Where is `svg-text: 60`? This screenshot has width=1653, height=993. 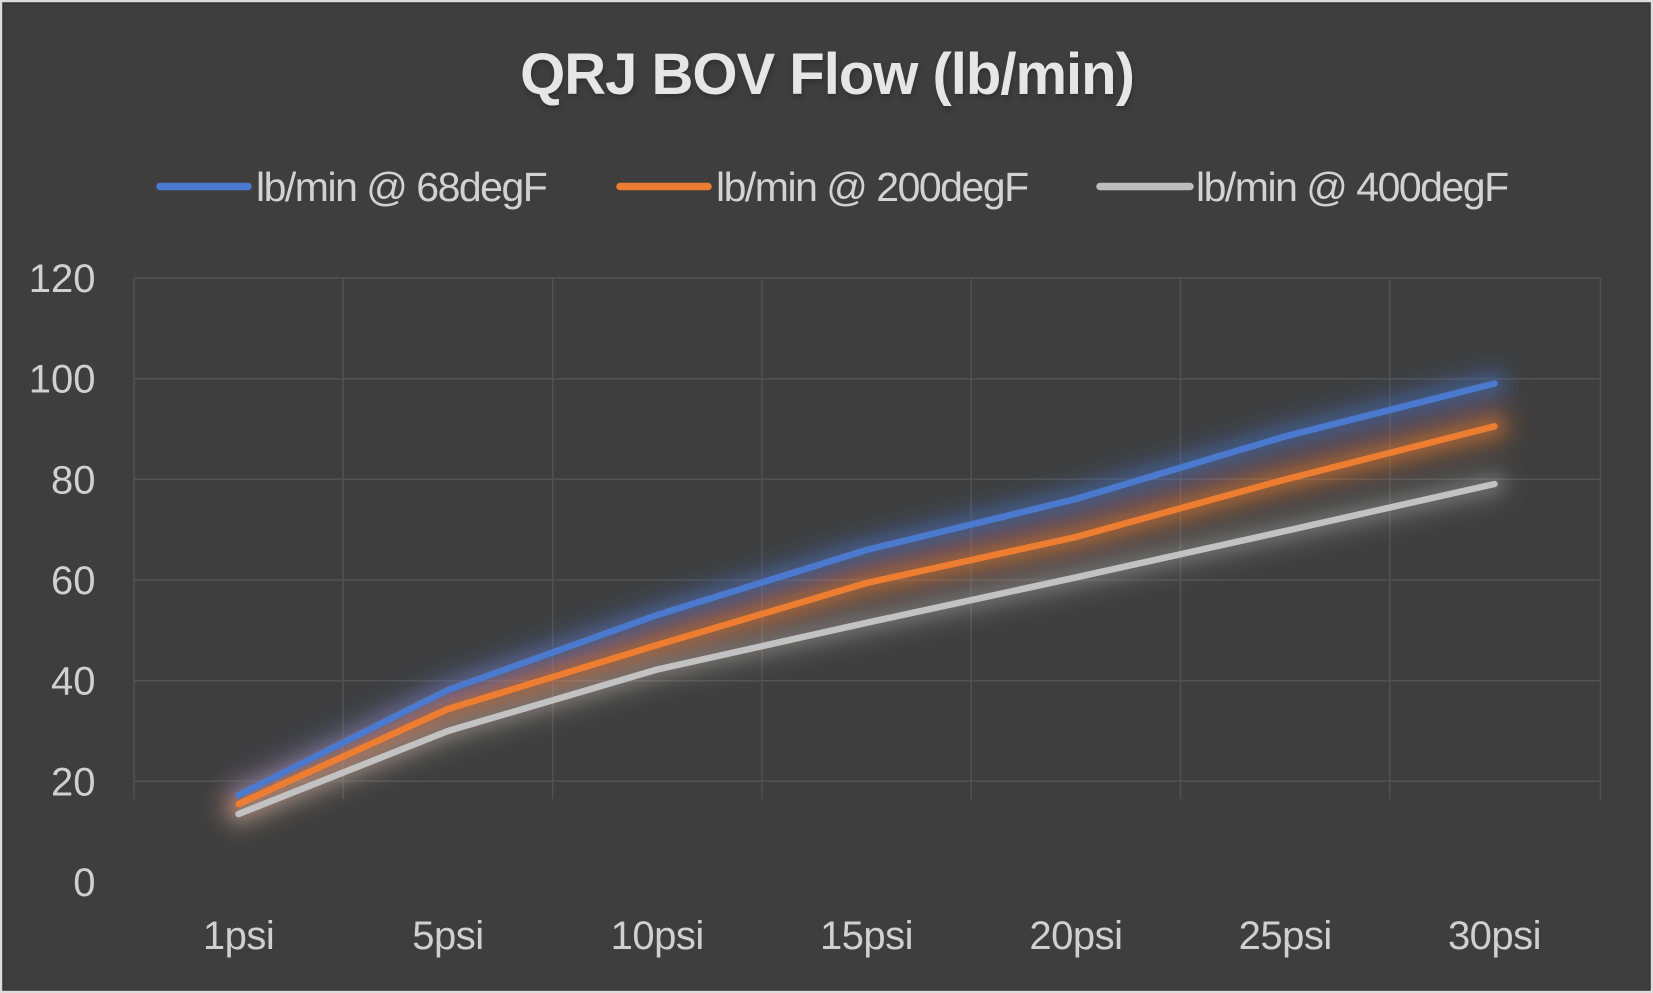
svg-text: 60 is located at coordinates (73, 581).